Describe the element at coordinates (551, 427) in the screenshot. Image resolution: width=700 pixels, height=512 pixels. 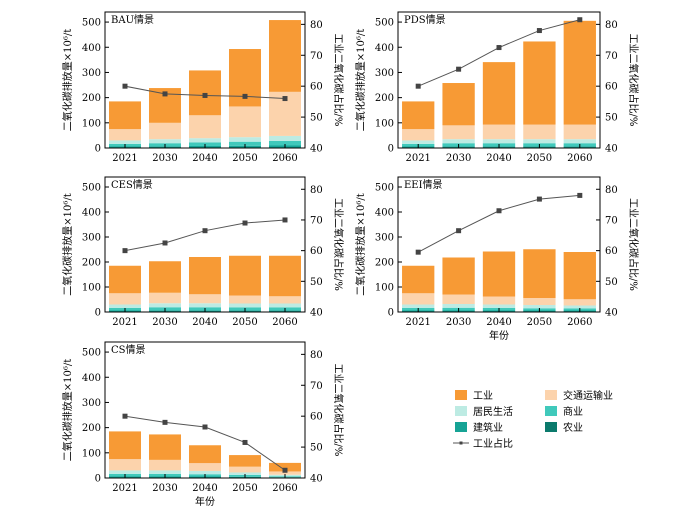
I see `legend-swatch-agriculture` at that location.